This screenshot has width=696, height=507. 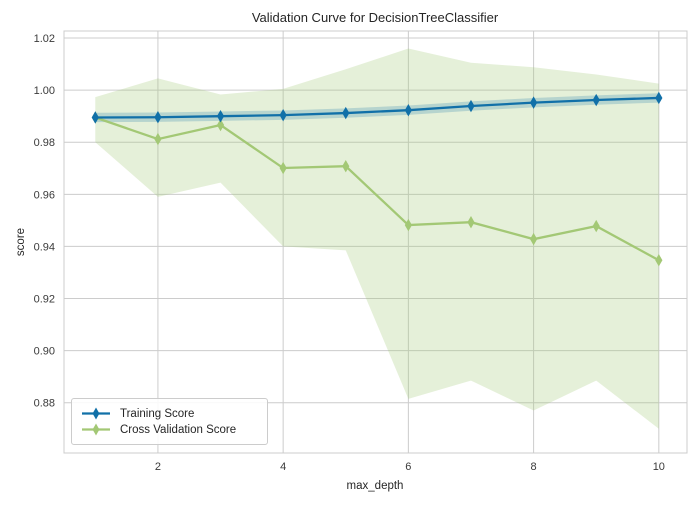 What do you see at coordinates (44, 39) in the screenshot?
I see `y-tick-label: 1.02` at bounding box center [44, 39].